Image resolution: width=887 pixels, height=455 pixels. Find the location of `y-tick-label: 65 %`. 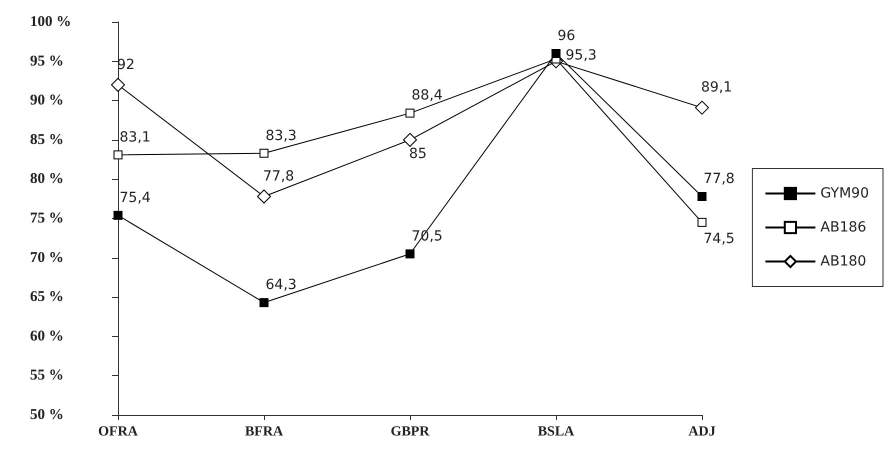

y-tick-label: 65 % is located at coordinates (47, 297).